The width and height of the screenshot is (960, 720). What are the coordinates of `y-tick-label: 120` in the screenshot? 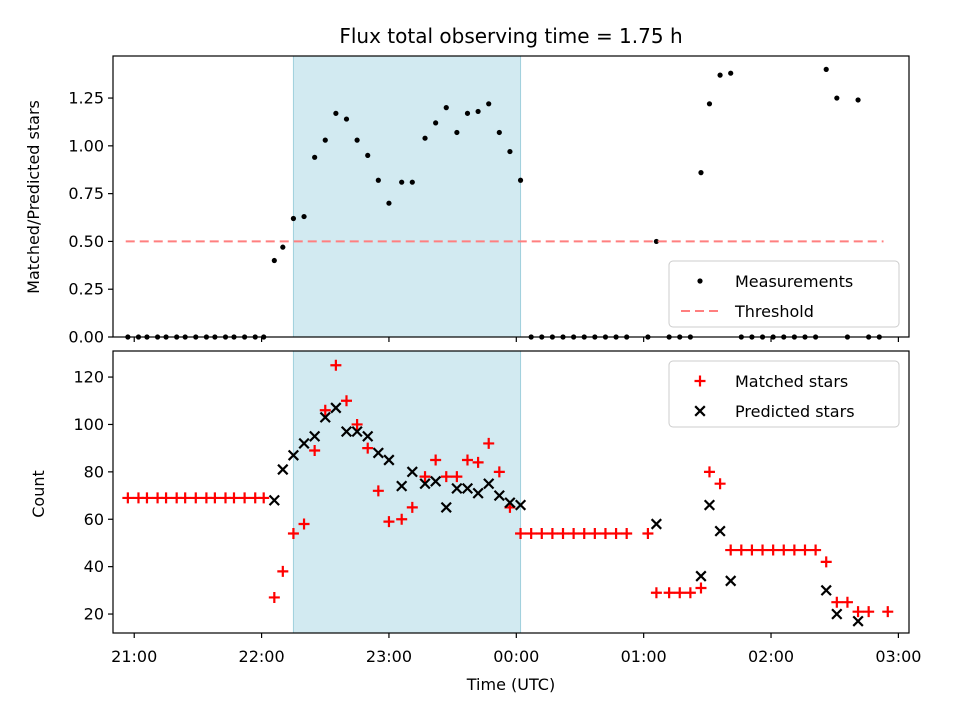 It's located at (88, 377).